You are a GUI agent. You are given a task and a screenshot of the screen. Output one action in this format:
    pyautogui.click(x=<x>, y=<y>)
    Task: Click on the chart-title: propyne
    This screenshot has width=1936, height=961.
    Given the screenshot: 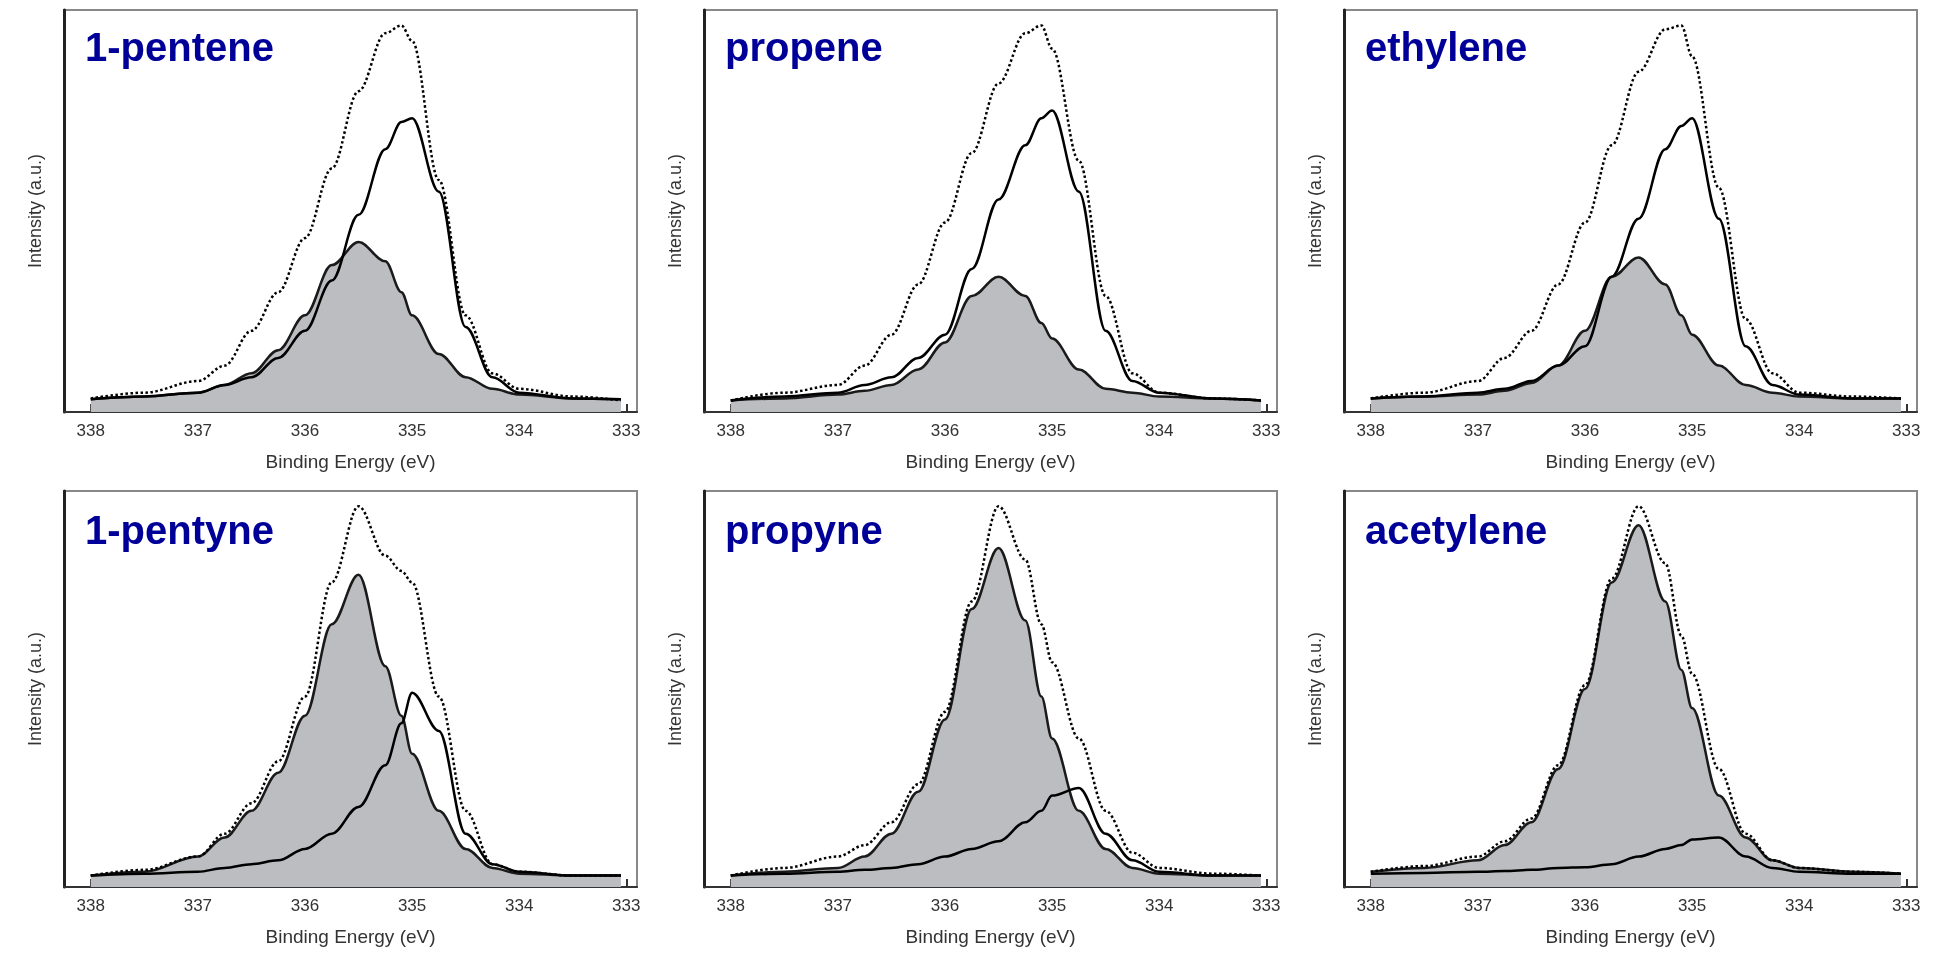 What is the action you would take?
    pyautogui.click(x=804, y=530)
    